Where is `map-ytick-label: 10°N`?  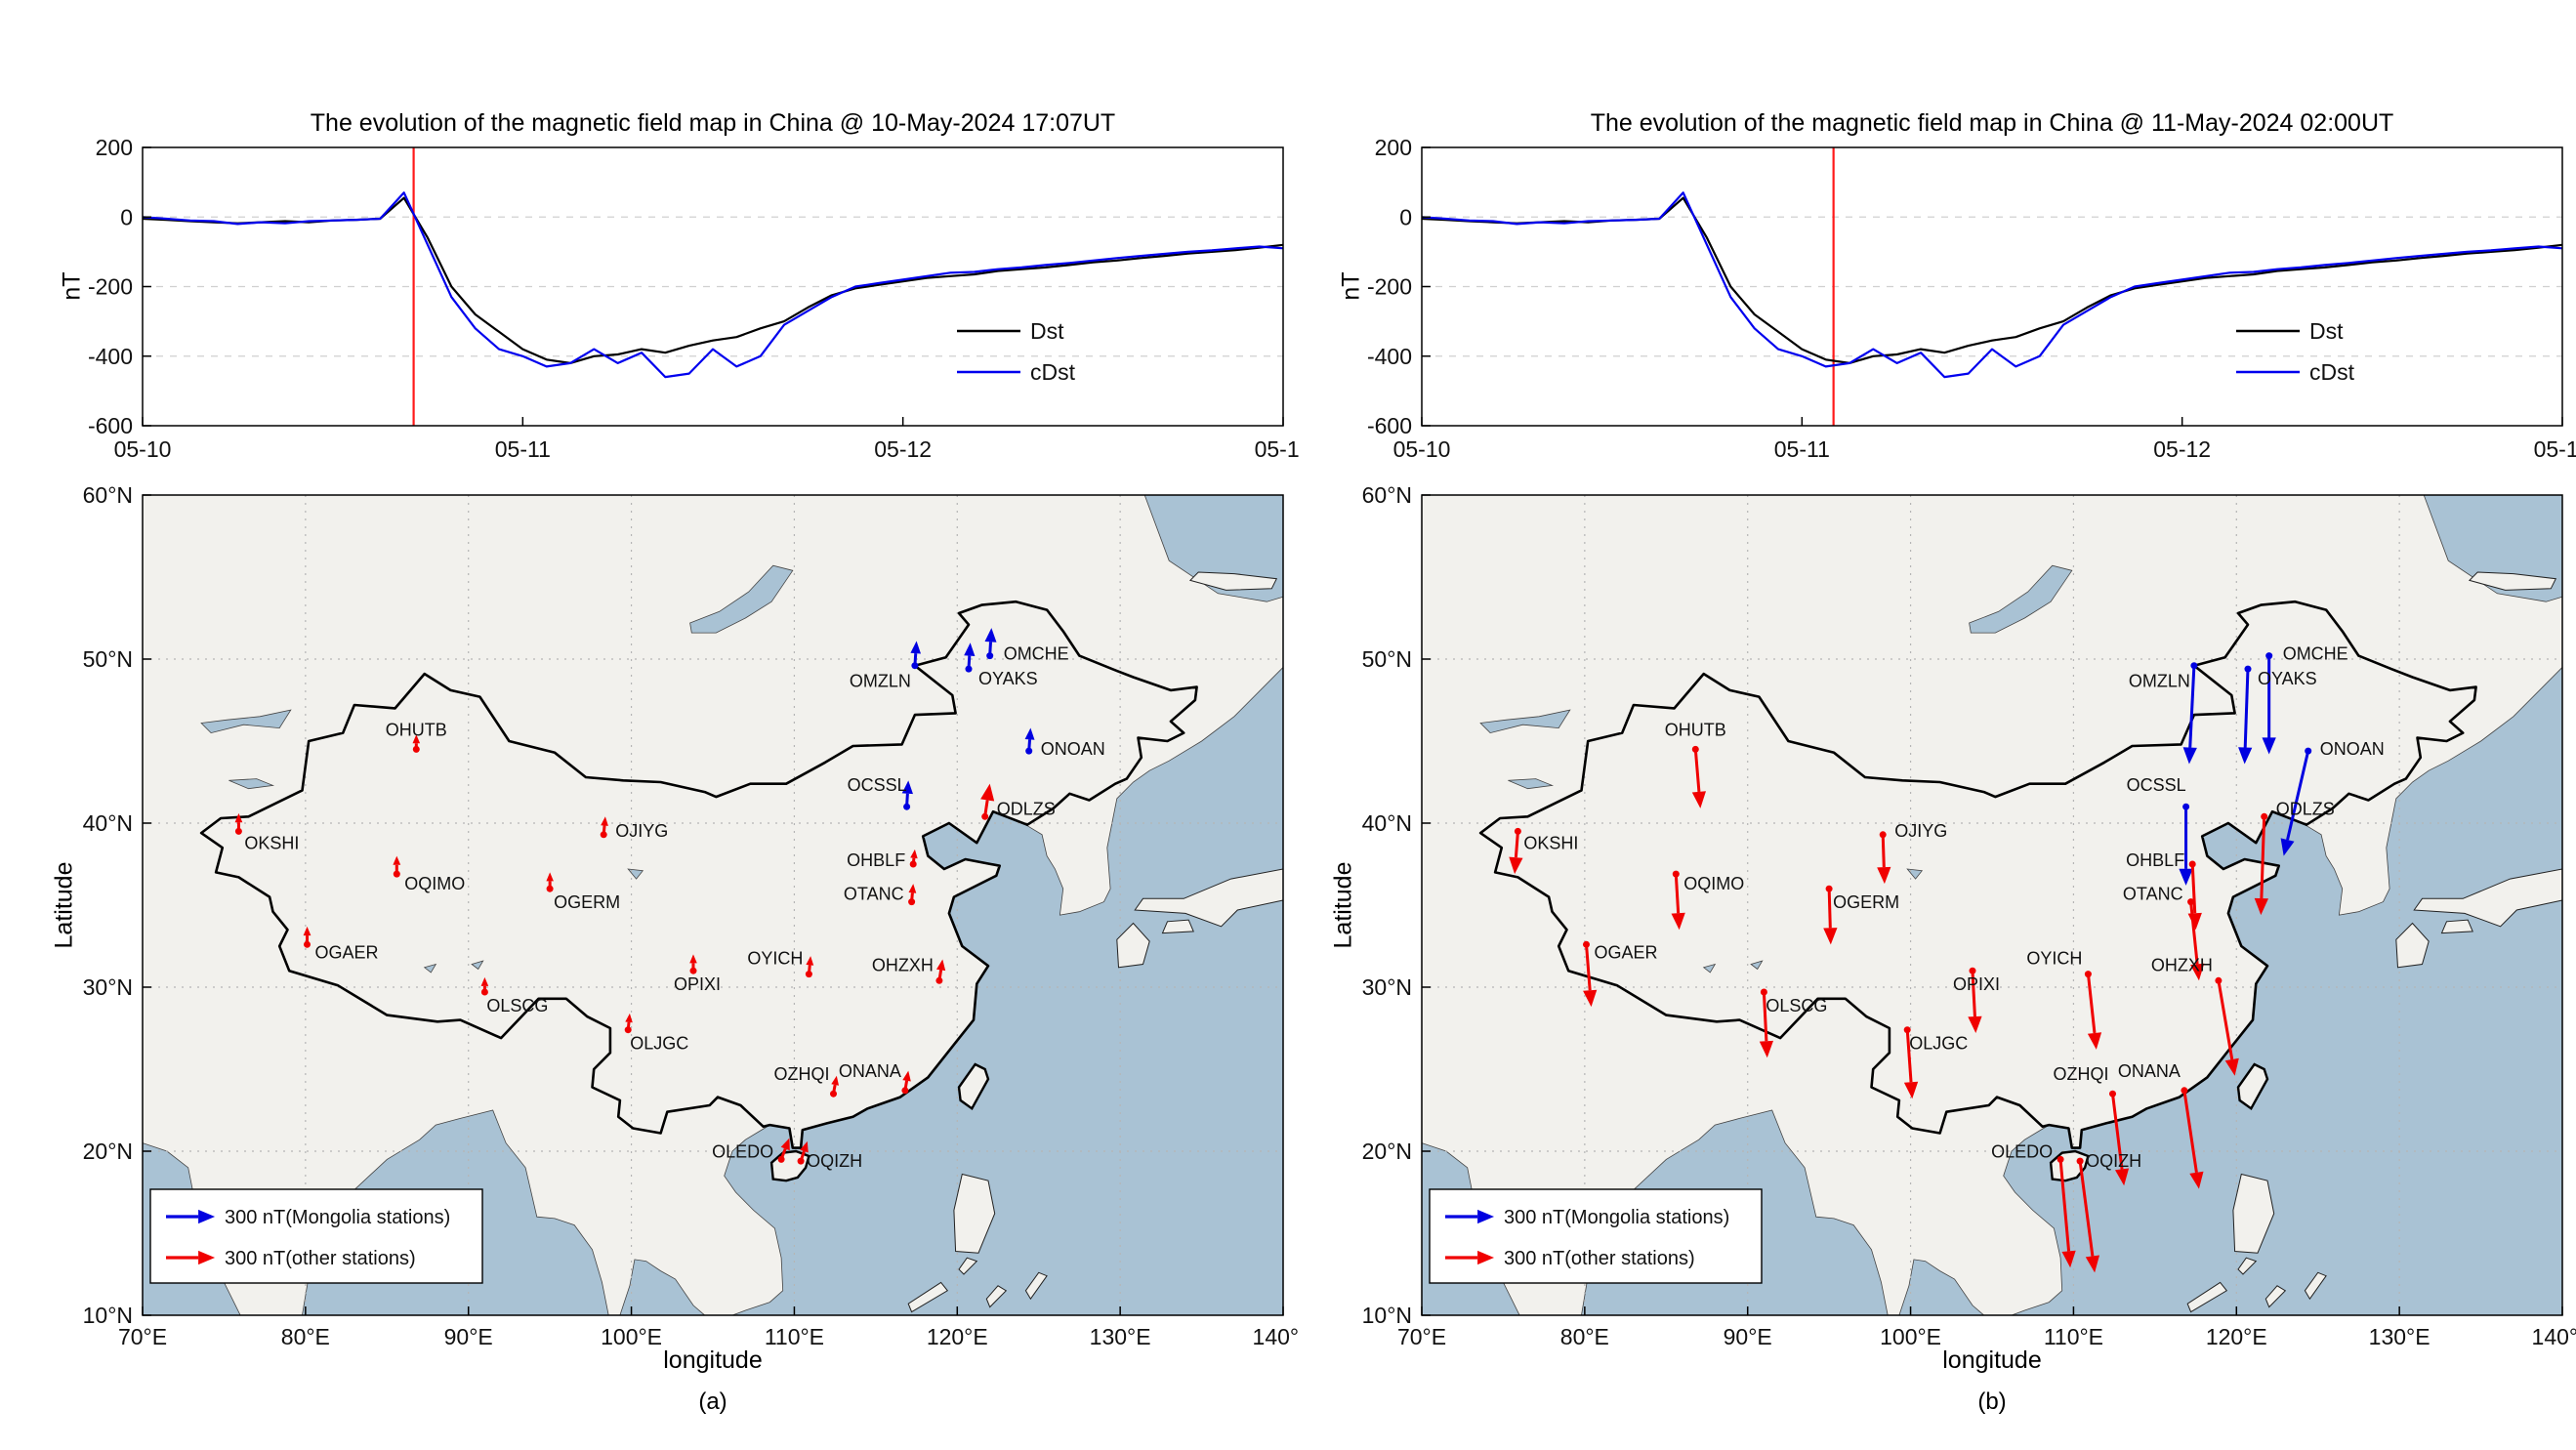 map-ytick-label: 10°N is located at coordinates (1387, 1315).